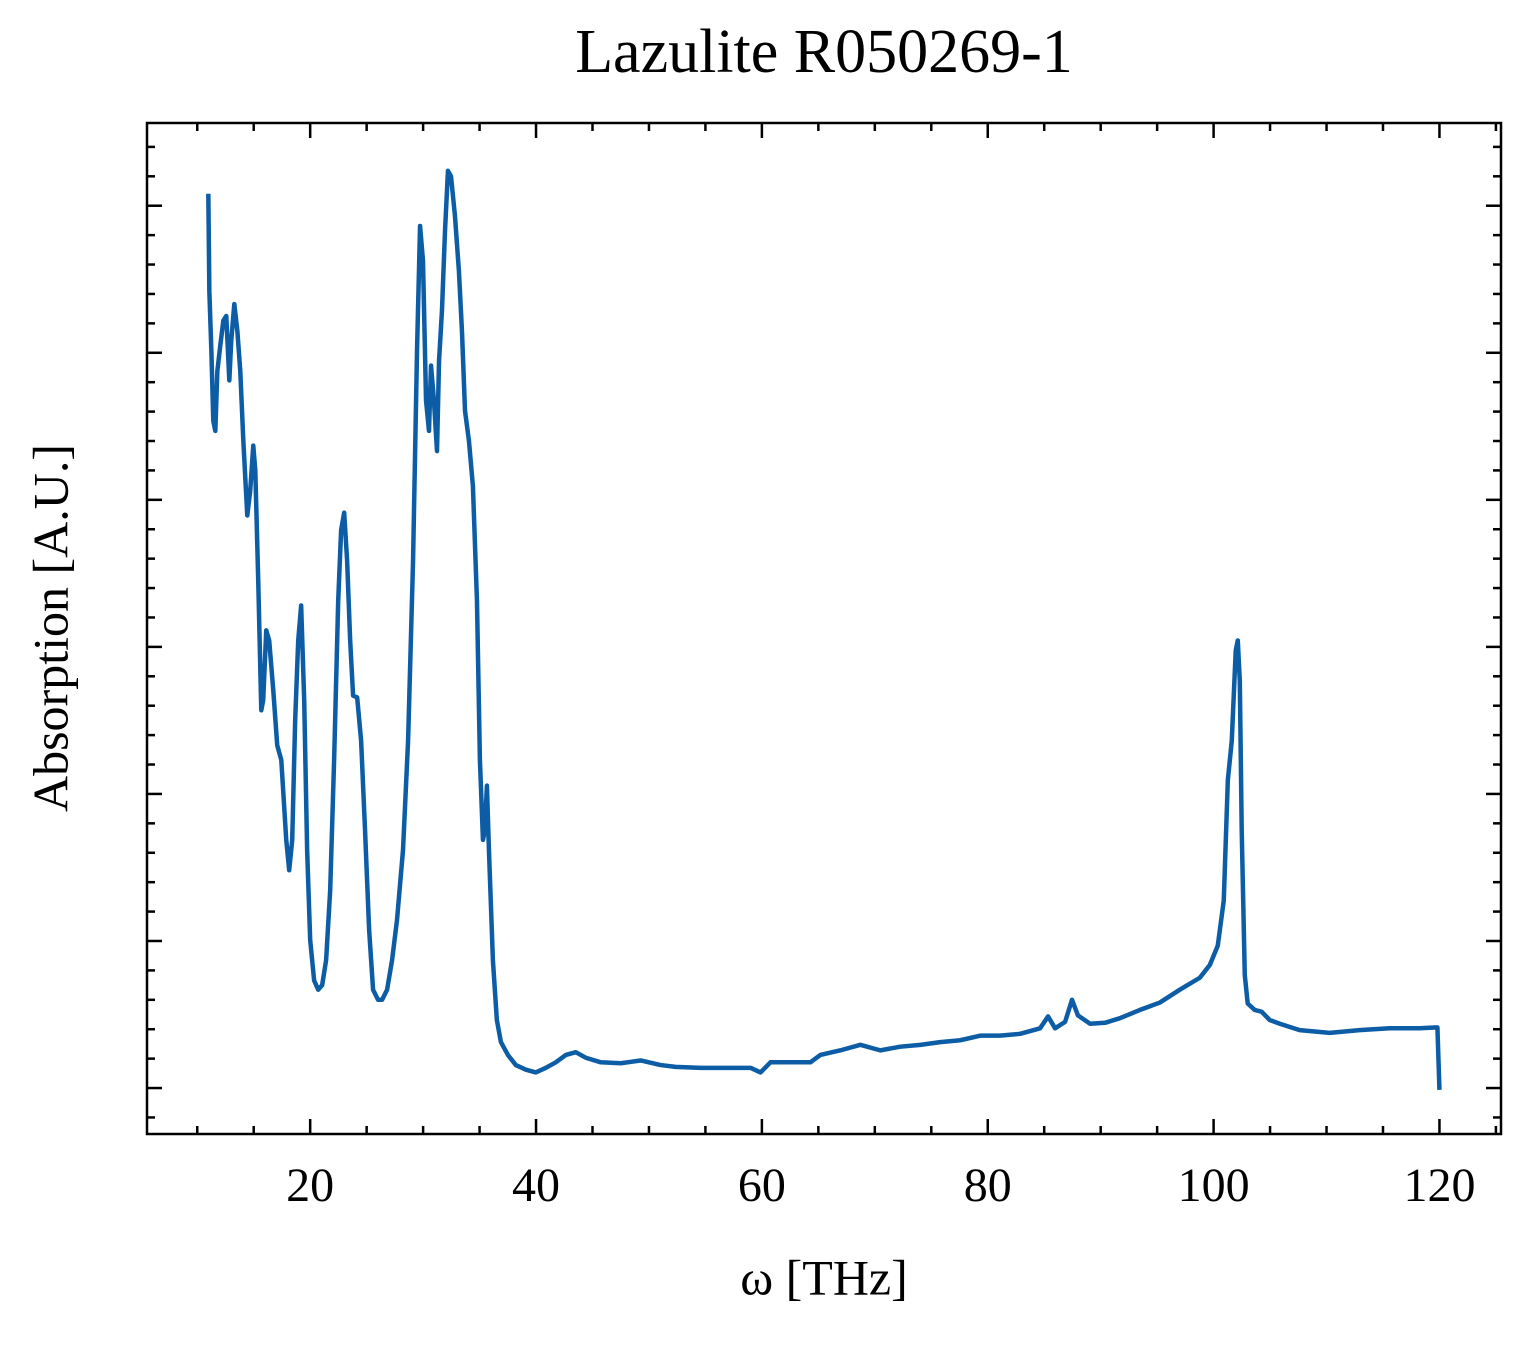  What do you see at coordinates (988, 1185) in the screenshot?
I see `x-tick-label: 80` at bounding box center [988, 1185].